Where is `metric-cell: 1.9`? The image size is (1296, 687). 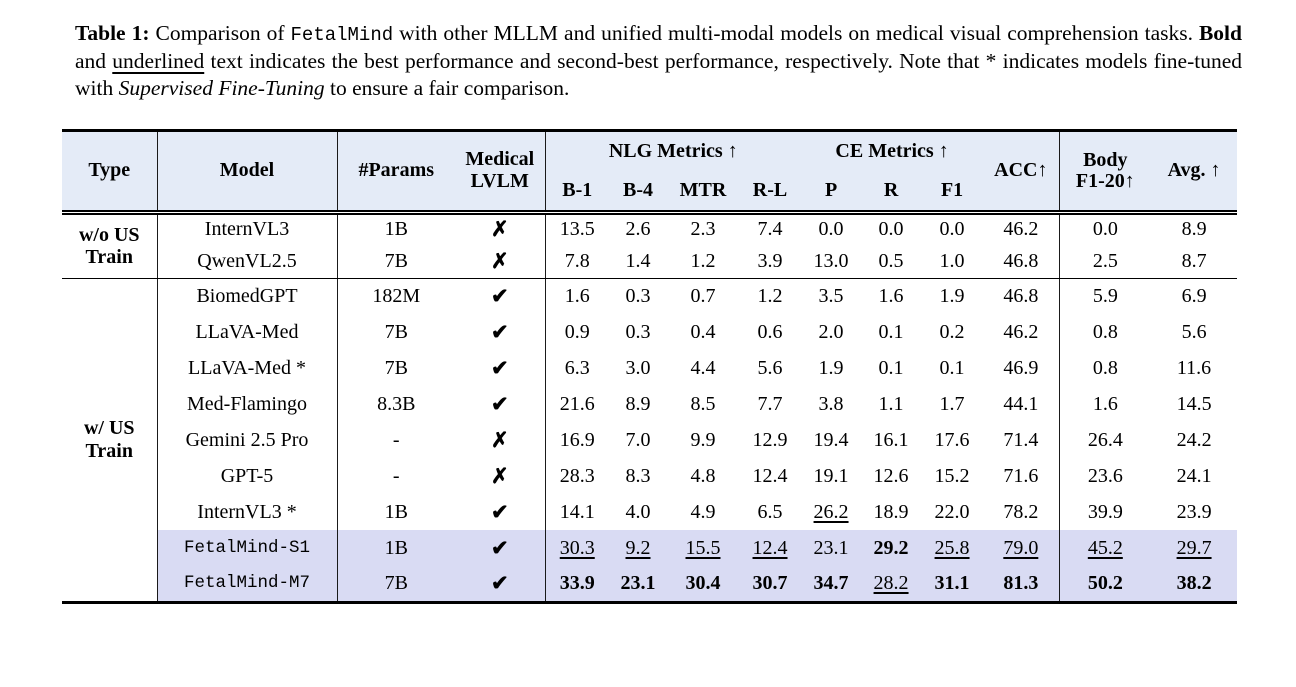 metric-cell: 1.9 is located at coordinates (952, 296).